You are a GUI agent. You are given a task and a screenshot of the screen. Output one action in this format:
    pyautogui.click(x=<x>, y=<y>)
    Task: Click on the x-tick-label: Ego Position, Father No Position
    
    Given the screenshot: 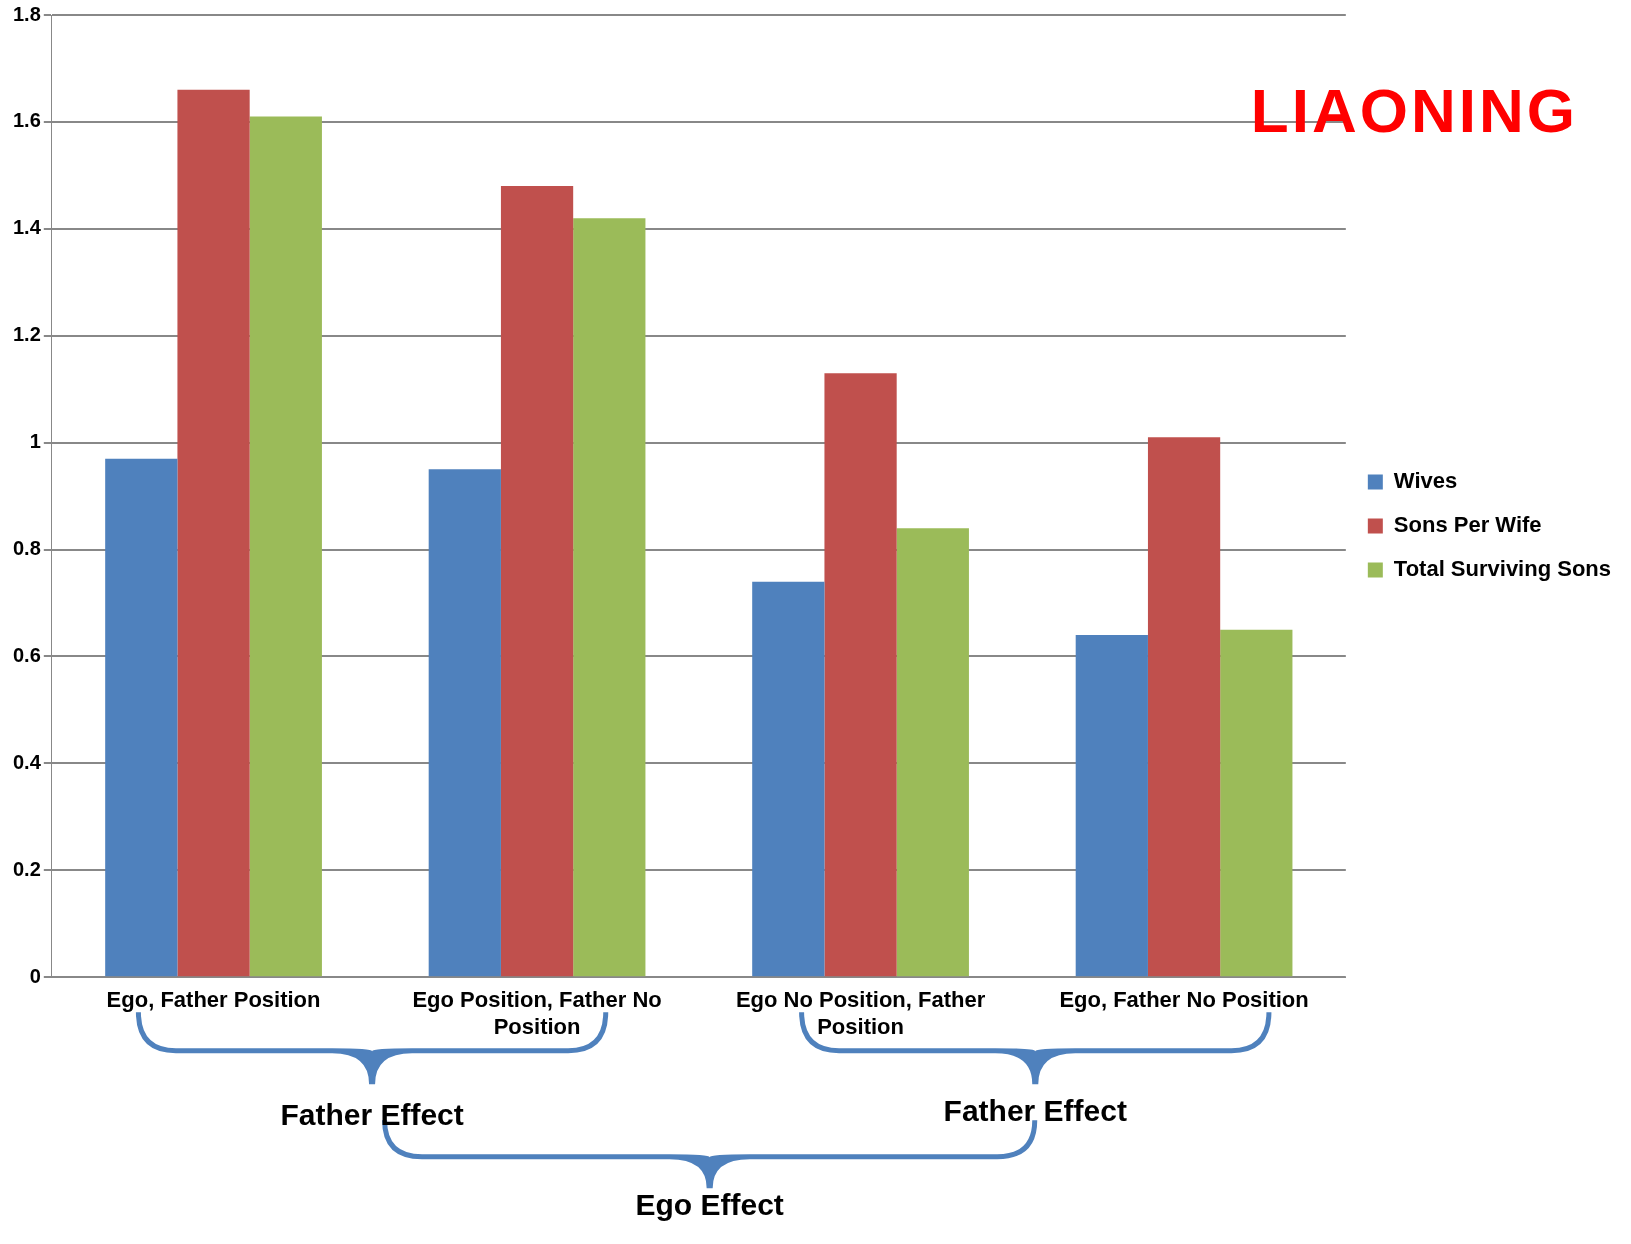 What is the action you would take?
    pyautogui.click(x=537, y=1013)
    